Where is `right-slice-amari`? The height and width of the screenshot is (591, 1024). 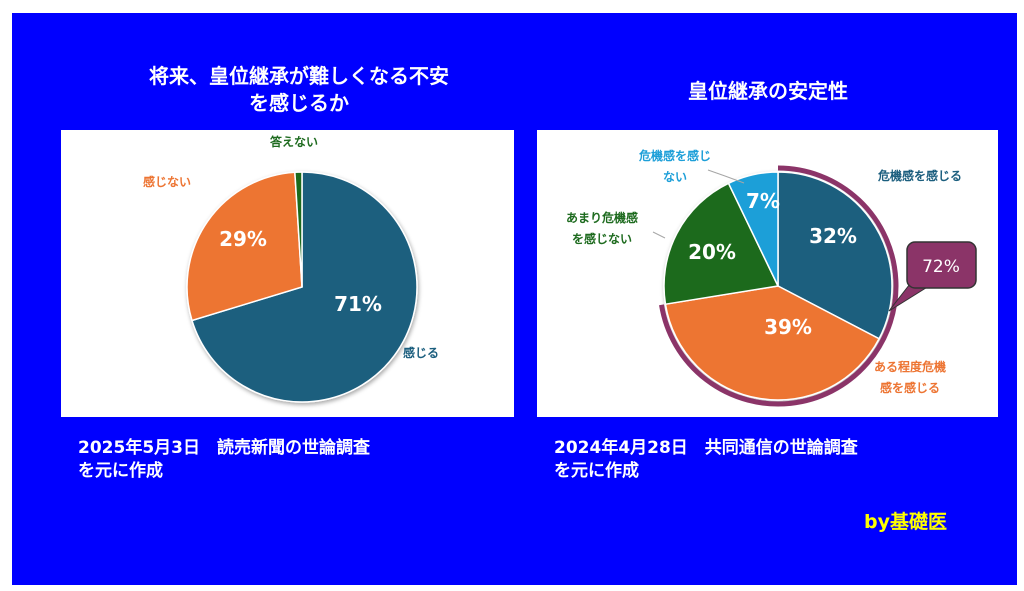
right-slice-amari is located at coordinates (721, 244).